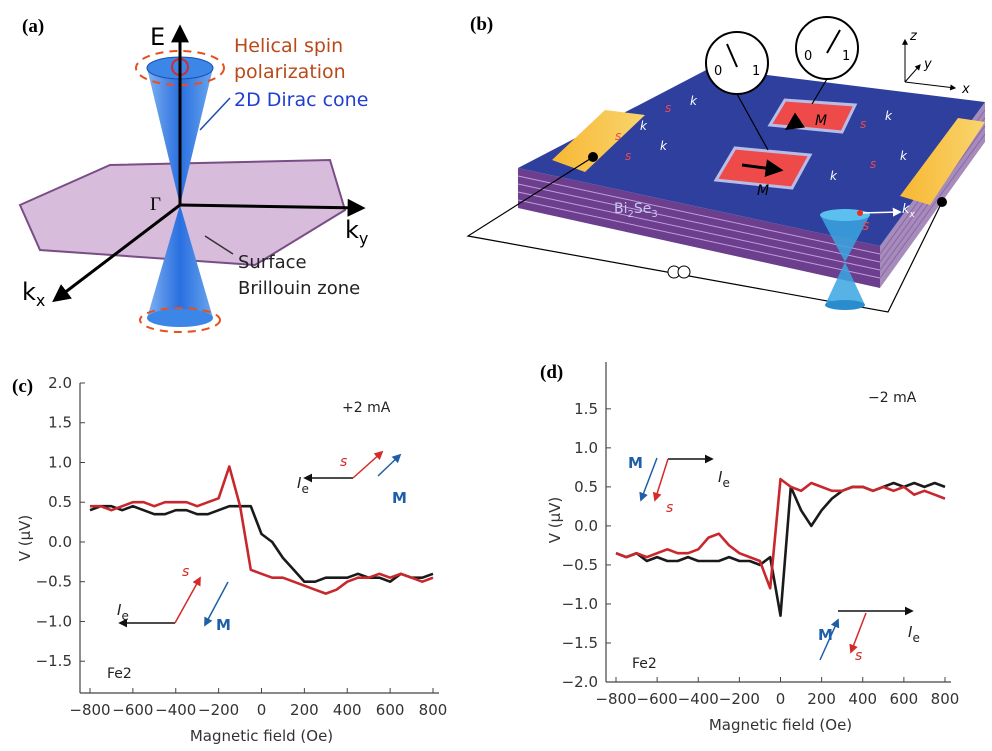 The image size is (992, 751). What do you see at coordinates (833, 41) in the screenshot?
I see `needle` at bounding box center [833, 41].